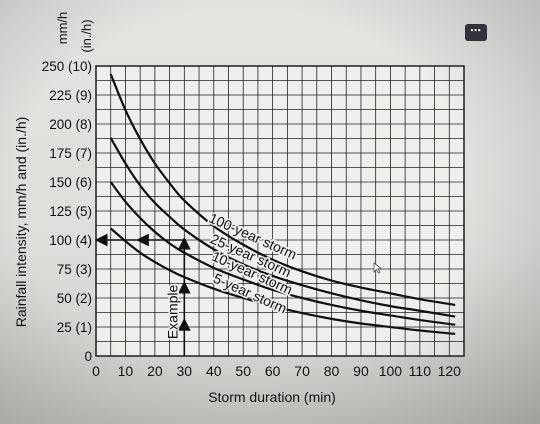 The width and height of the screenshot is (540, 424). Describe the element at coordinates (96, 371) in the screenshot. I see `x-tick-label: 0` at that location.